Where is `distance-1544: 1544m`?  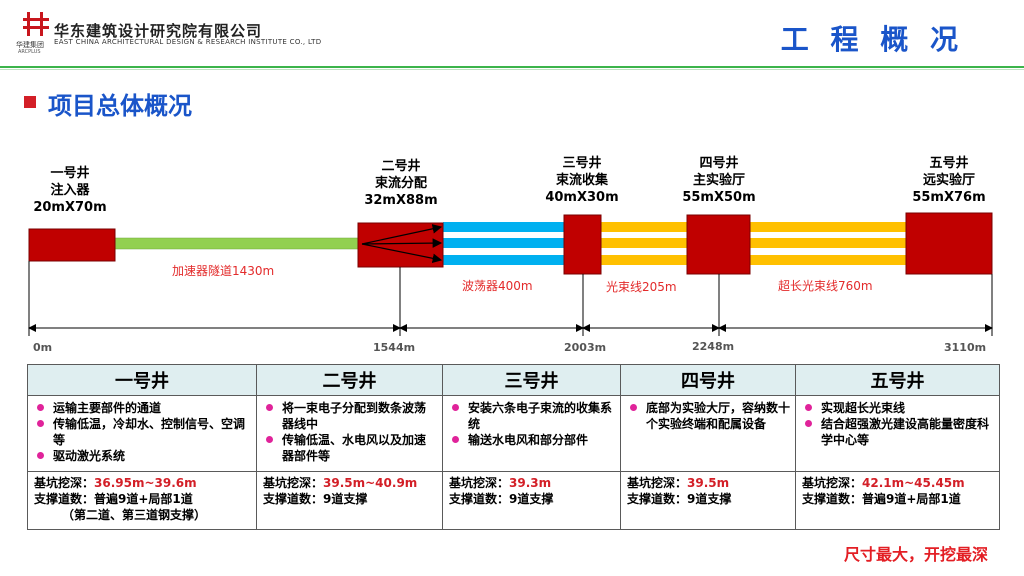 distance-1544: 1544m is located at coordinates (394, 347).